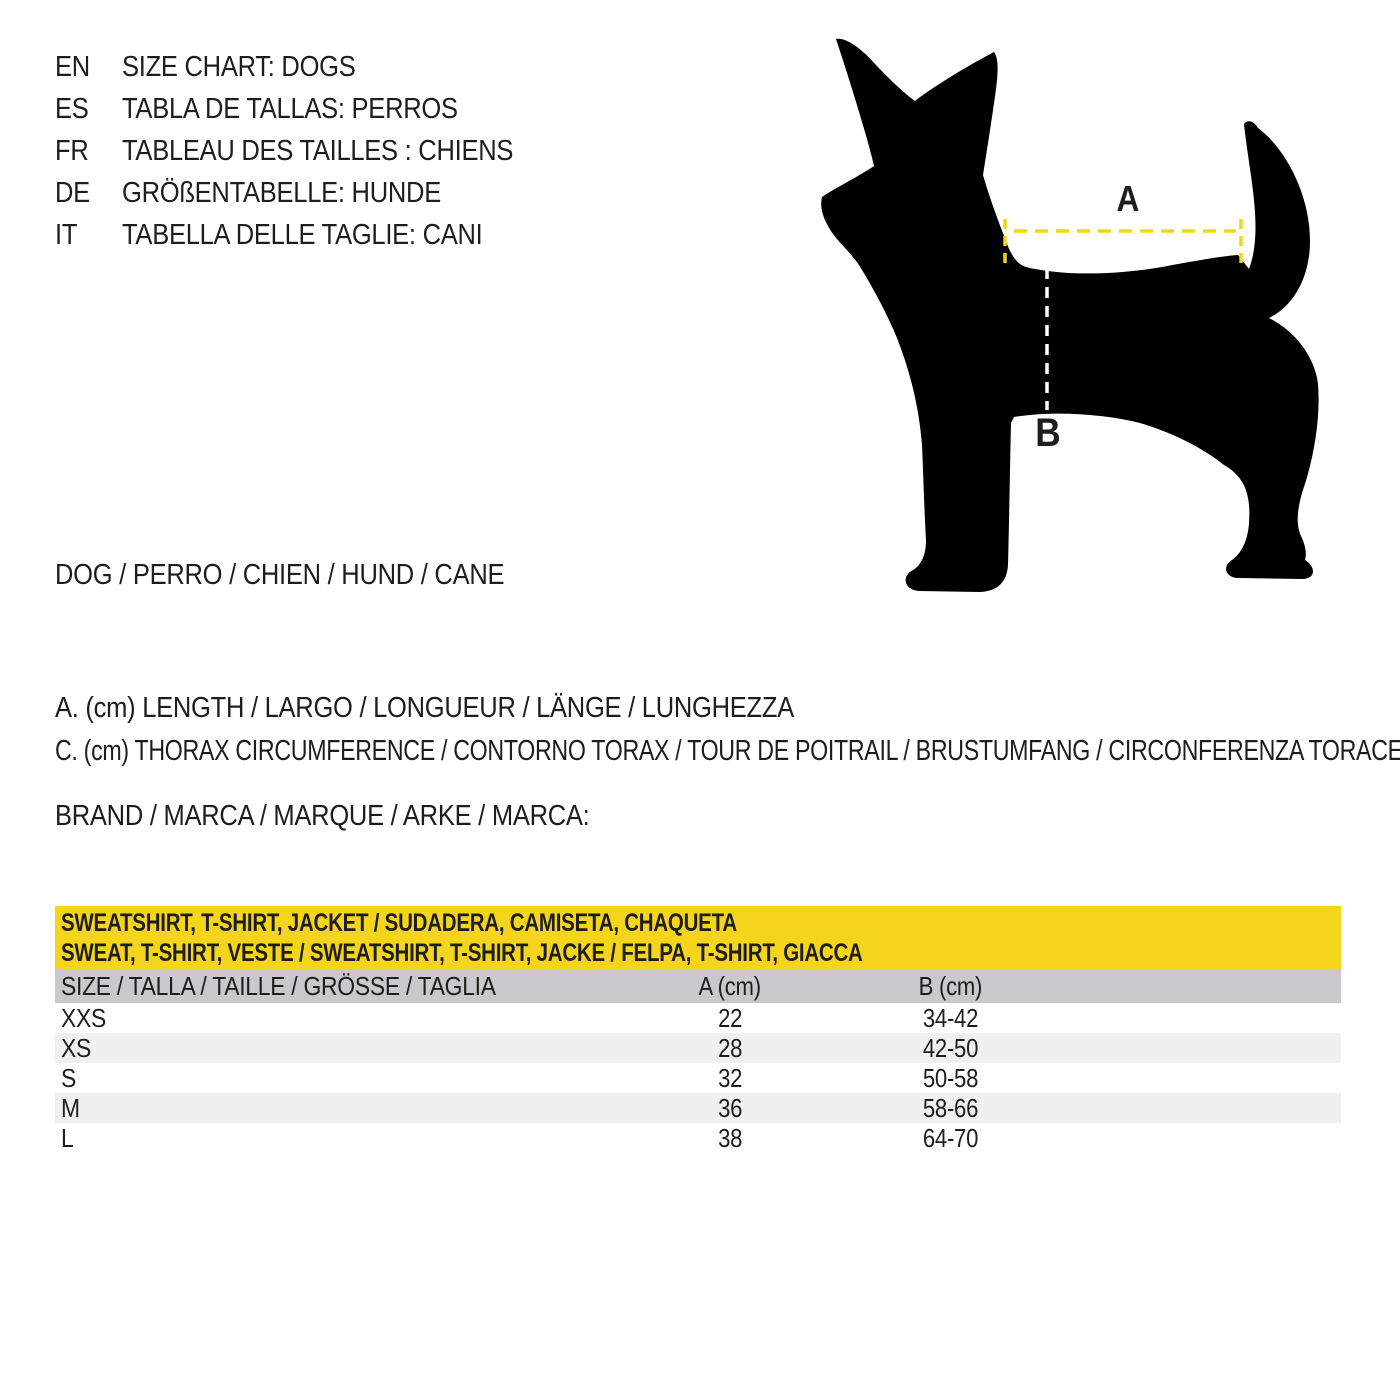 Image resolution: width=1400 pixels, height=1400 pixels. What do you see at coordinates (70, 1108) in the screenshot?
I see `size-value: M` at bounding box center [70, 1108].